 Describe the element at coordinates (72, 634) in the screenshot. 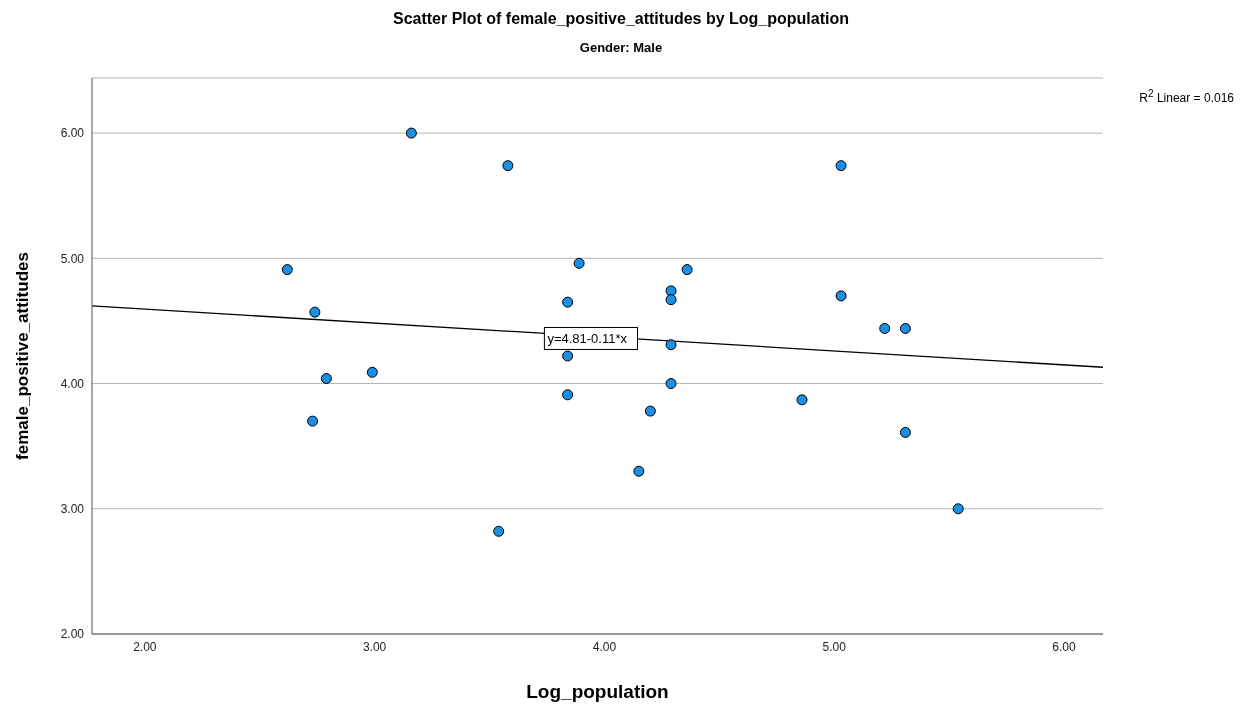

I see `y-tick-label: 2.00` at that location.